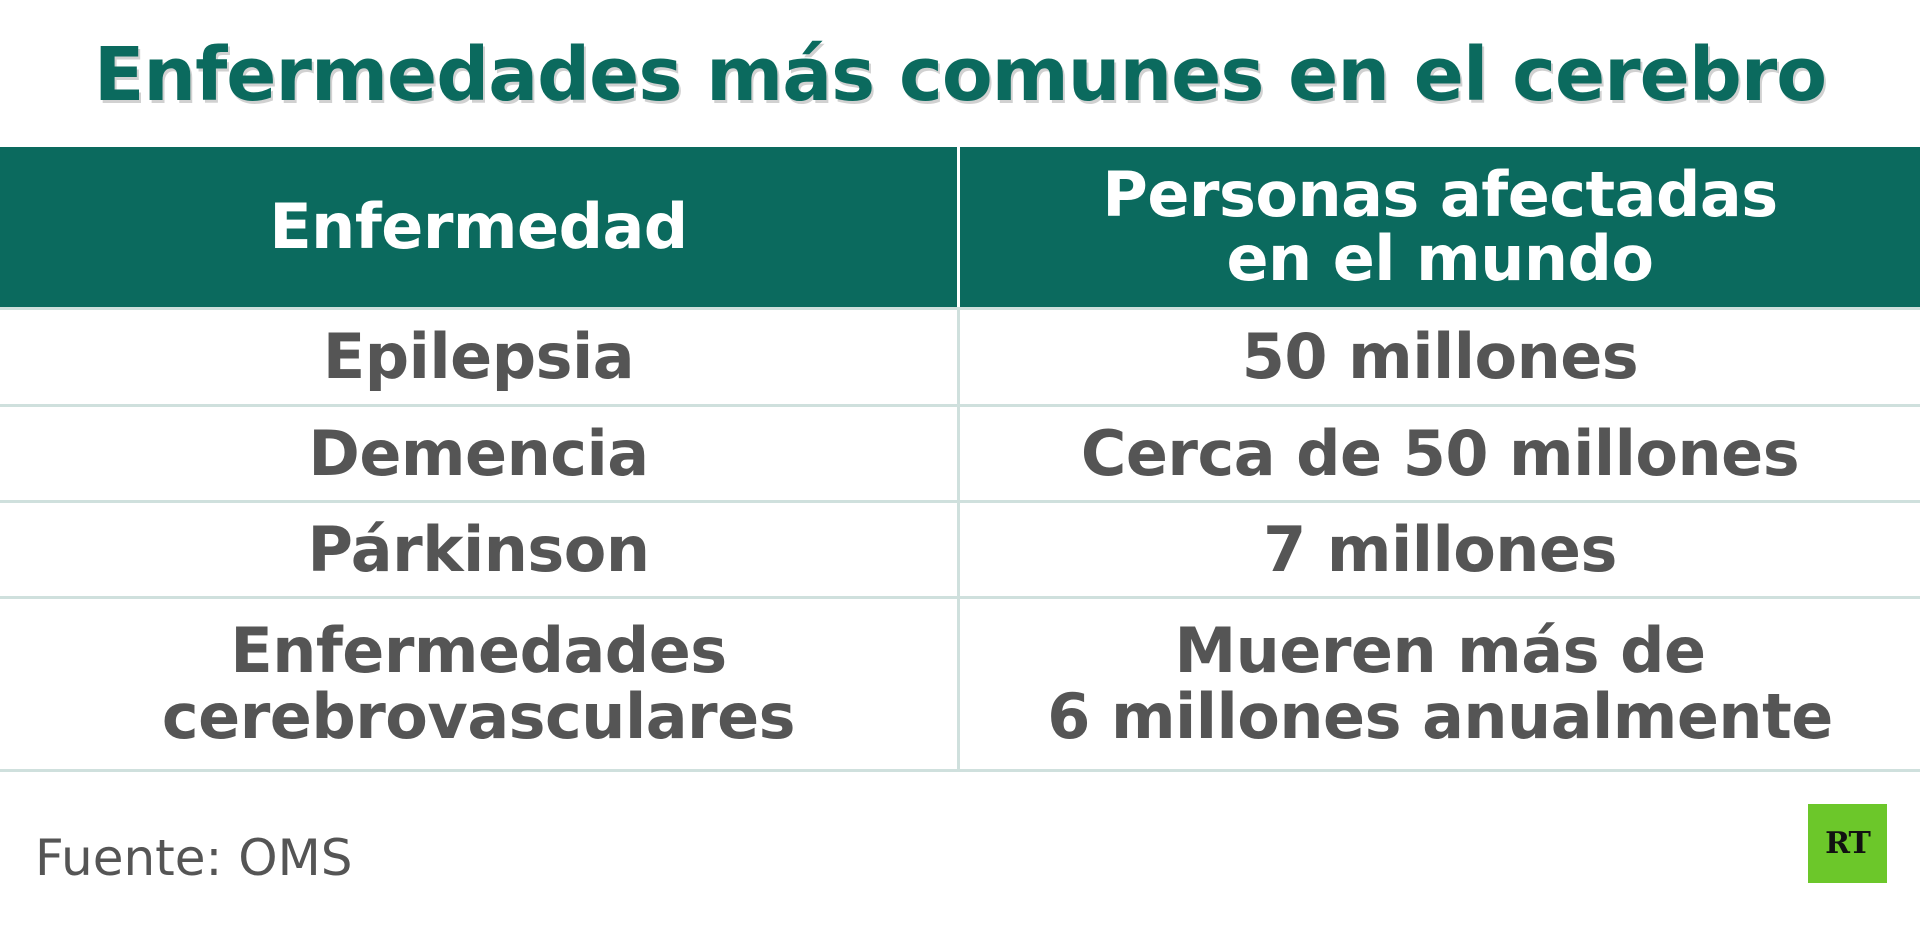 The height and width of the screenshot is (936, 1920). I want to click on table-cell-affected: Cerca de 50 millones, so click(1440, 453).